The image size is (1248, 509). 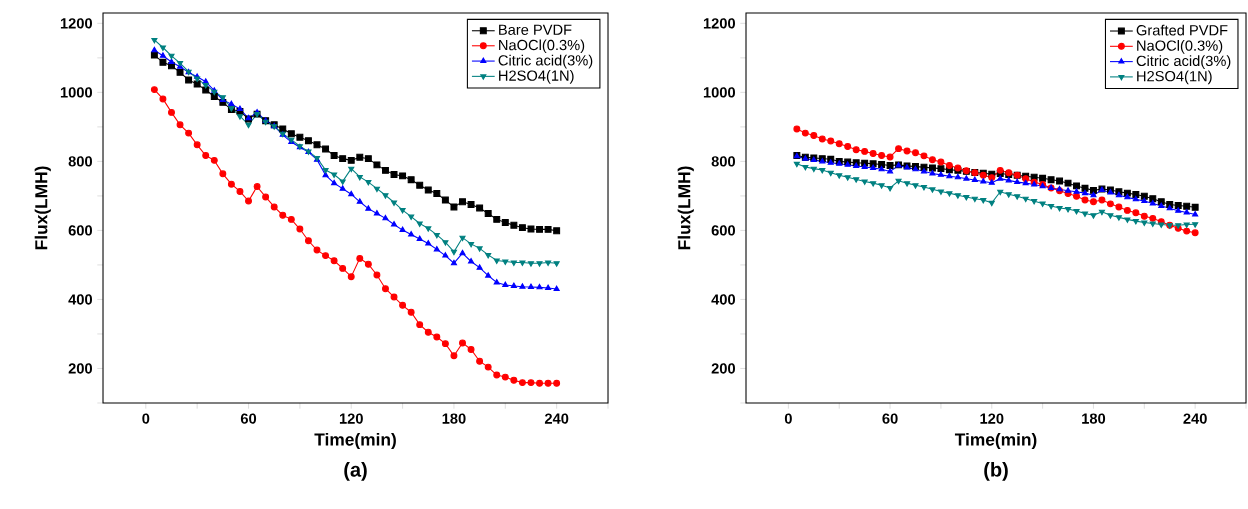 What do you see at coordinates (996, 471) in the screenshot?
I see `text: (b)` at bounding box center [996, 471].